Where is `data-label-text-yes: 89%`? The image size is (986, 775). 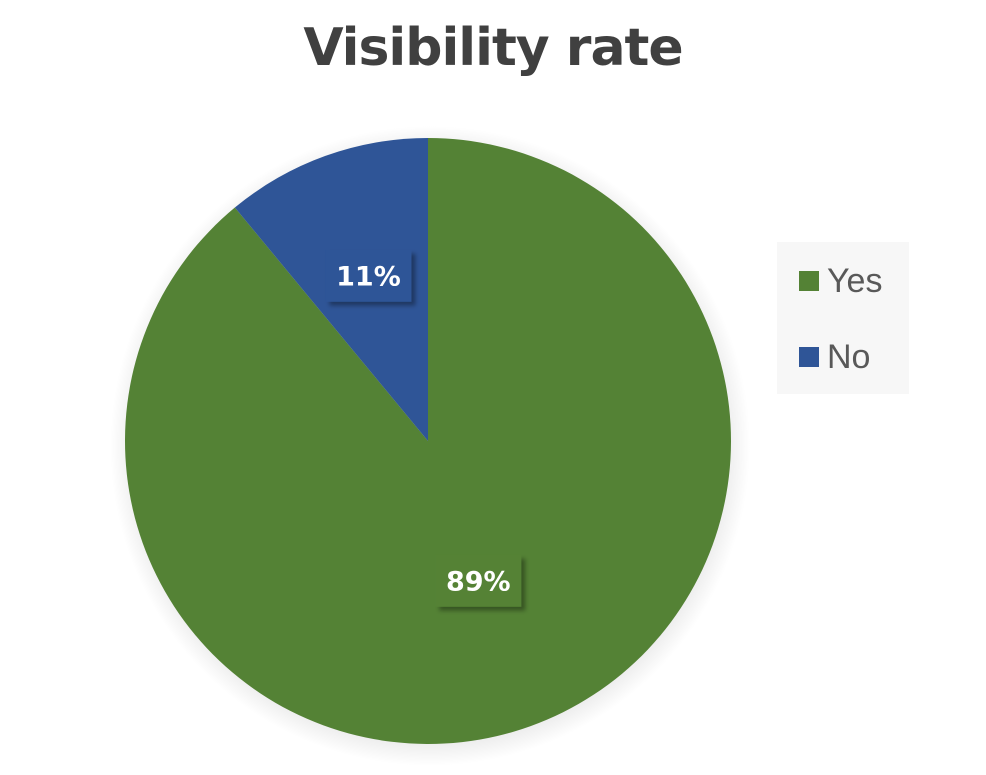
data-label-text-yes: 89% is located at coordinates (478, 582).